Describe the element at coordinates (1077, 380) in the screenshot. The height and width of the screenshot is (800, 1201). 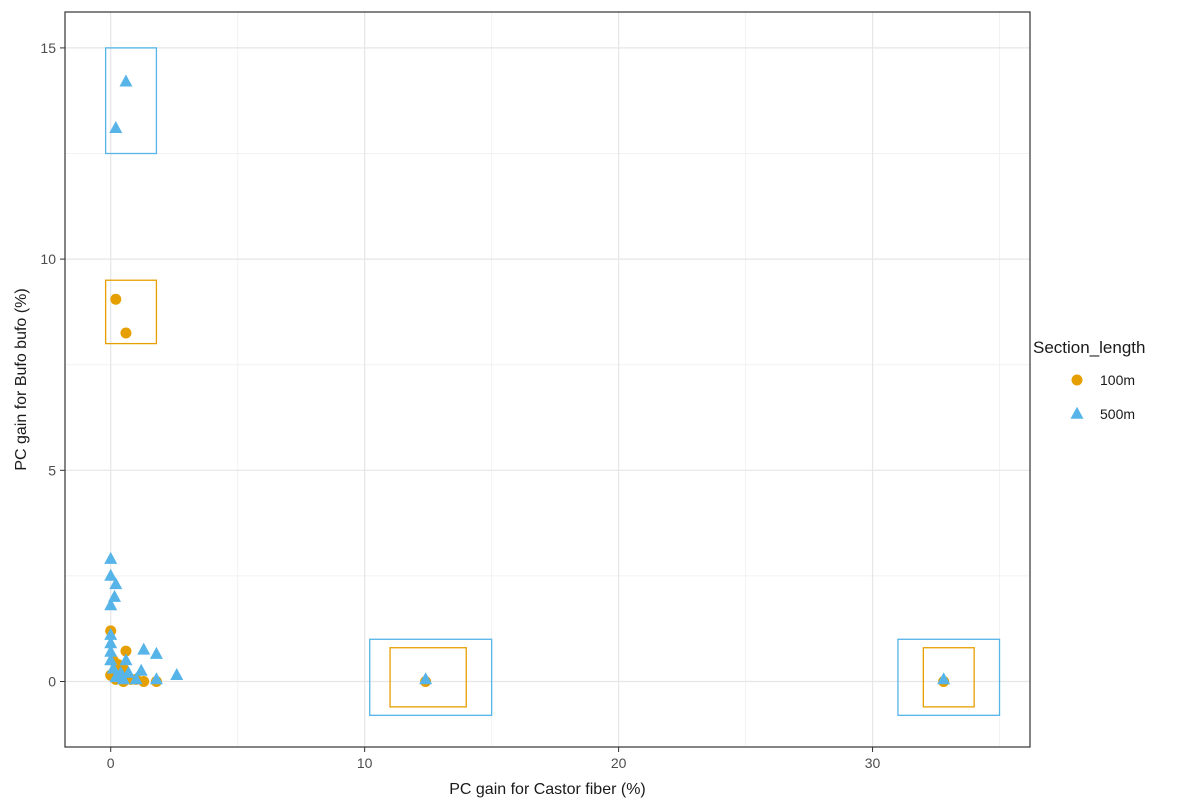
I see `legend-key-100m` at that location.